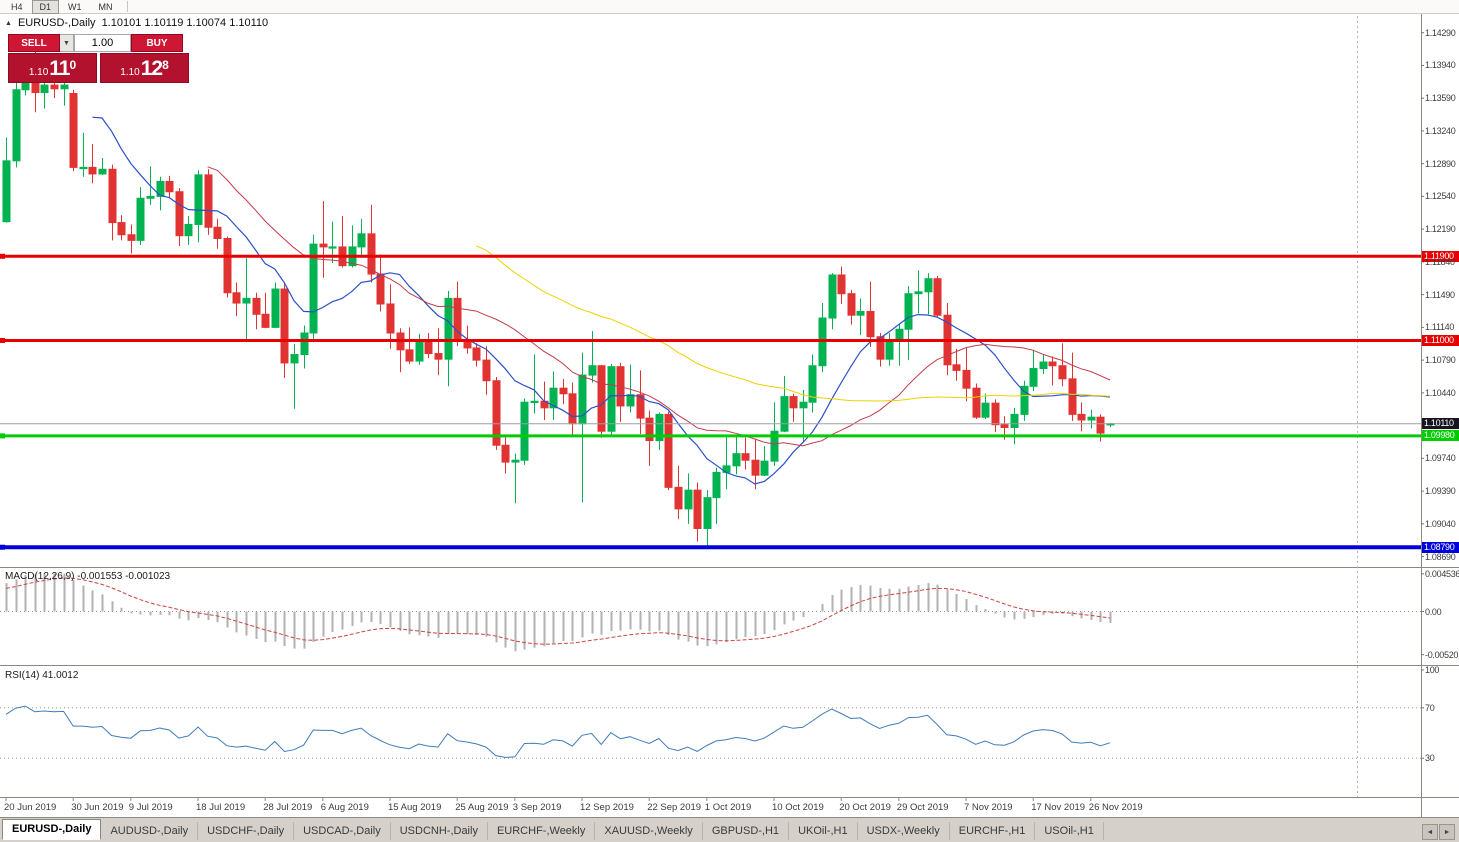 The height and width of the screenshot is (842, 1459). Describe the element at coordinates (59, 68) in the screenshot. I see `sell-price-big-digits: 11` at that location.